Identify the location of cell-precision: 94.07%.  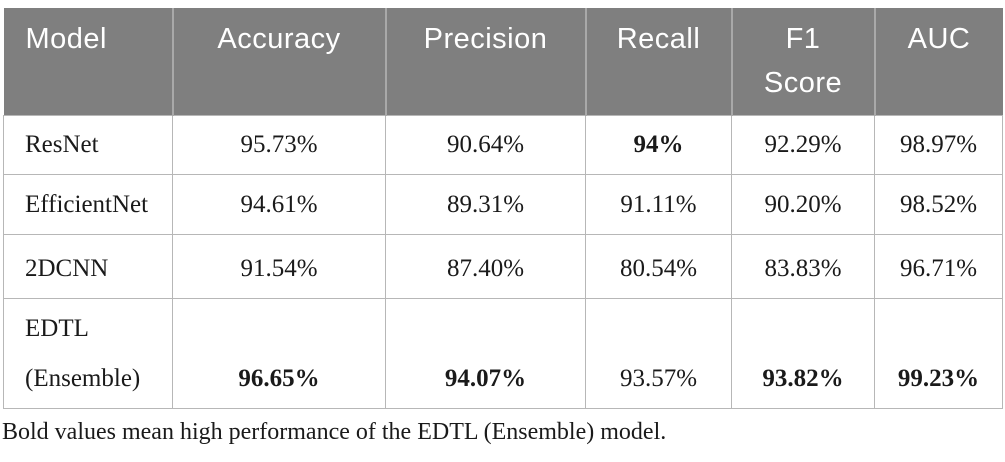
(485, 353).